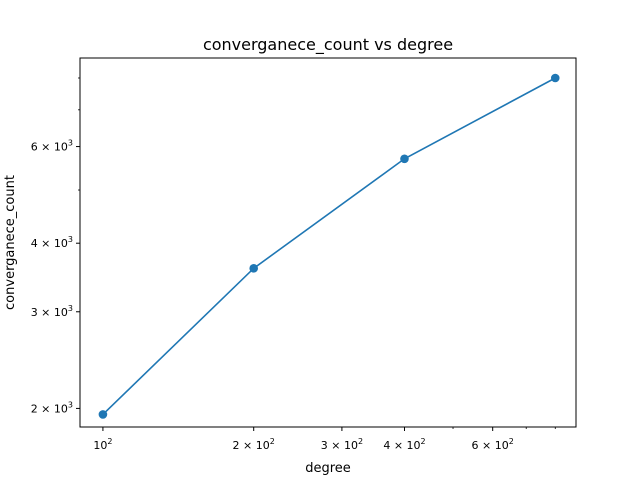 Image resolution: width=640 pixels, height=480 pixels. What do you see at coordinates (10, 242) in the screenshot?
I see `y-axis-label: converganece_count` at bounding box center [10, 242].